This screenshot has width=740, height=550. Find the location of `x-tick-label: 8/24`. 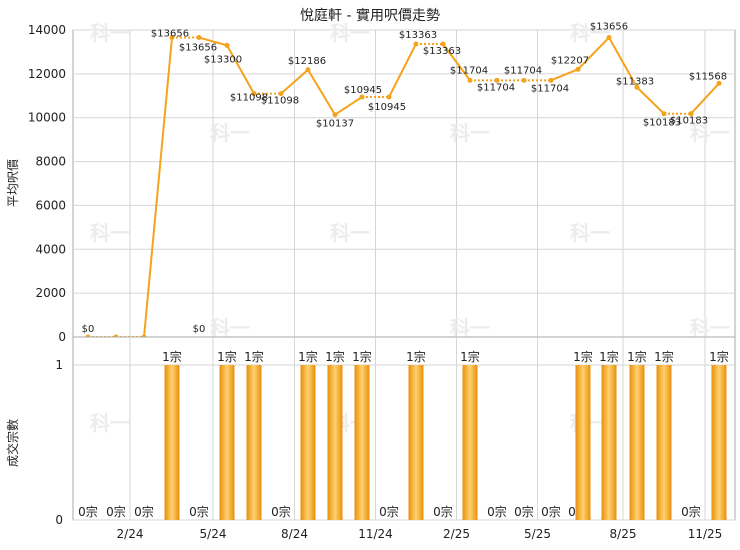

x-tick-label: 8/24 is located at coordinates (294, 534).